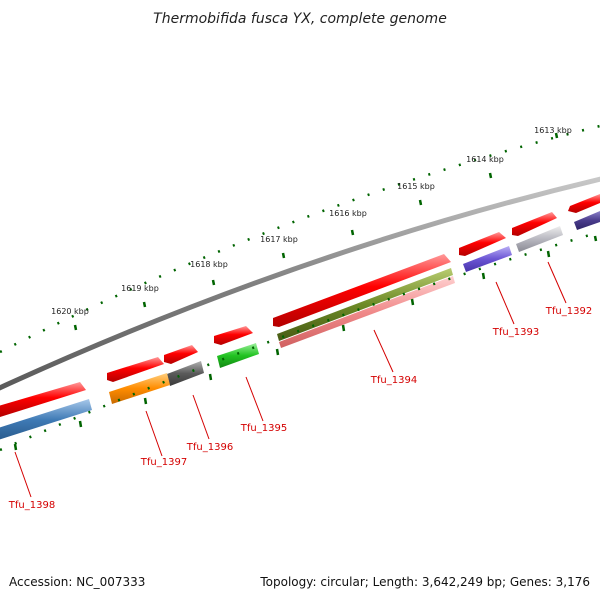  I want to click on ruler-label-1619: 1619 kbp, so click(140, 288).